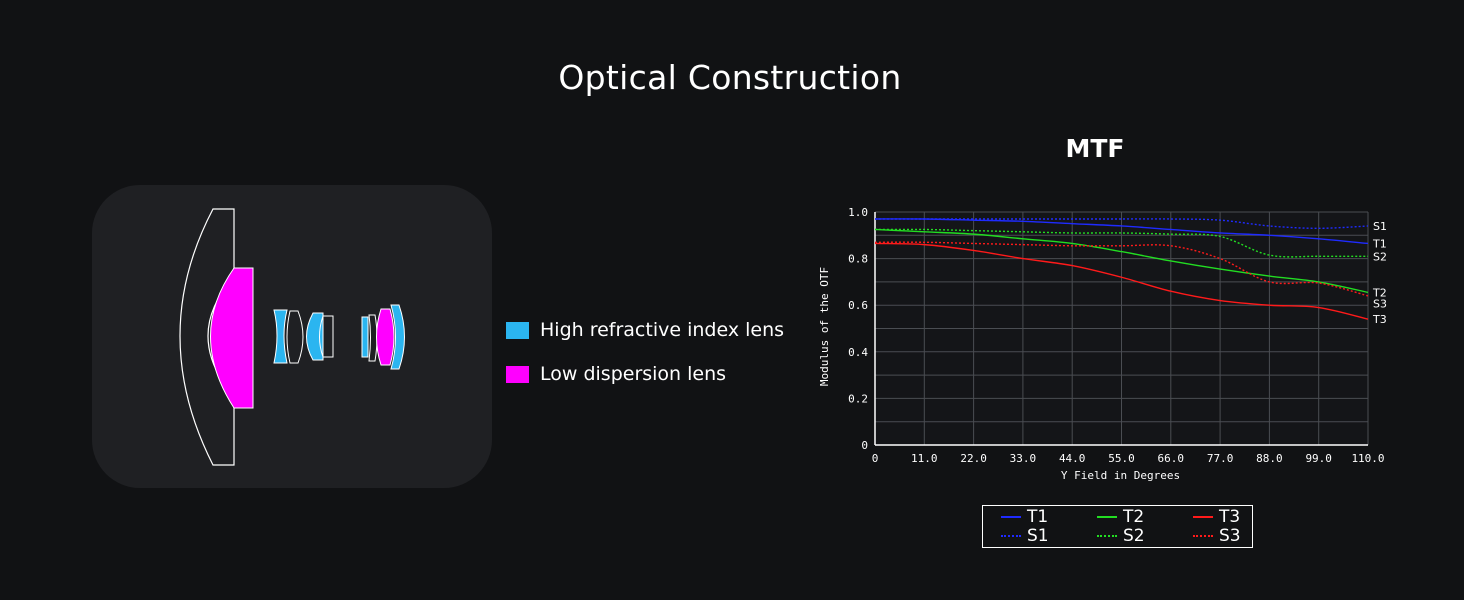 Image resolution: width=1464 pixels, height=600 pixels. Describe the element at coordinates (875, 458) in the screenshot. I see `x-tick-label: 0` at that location.